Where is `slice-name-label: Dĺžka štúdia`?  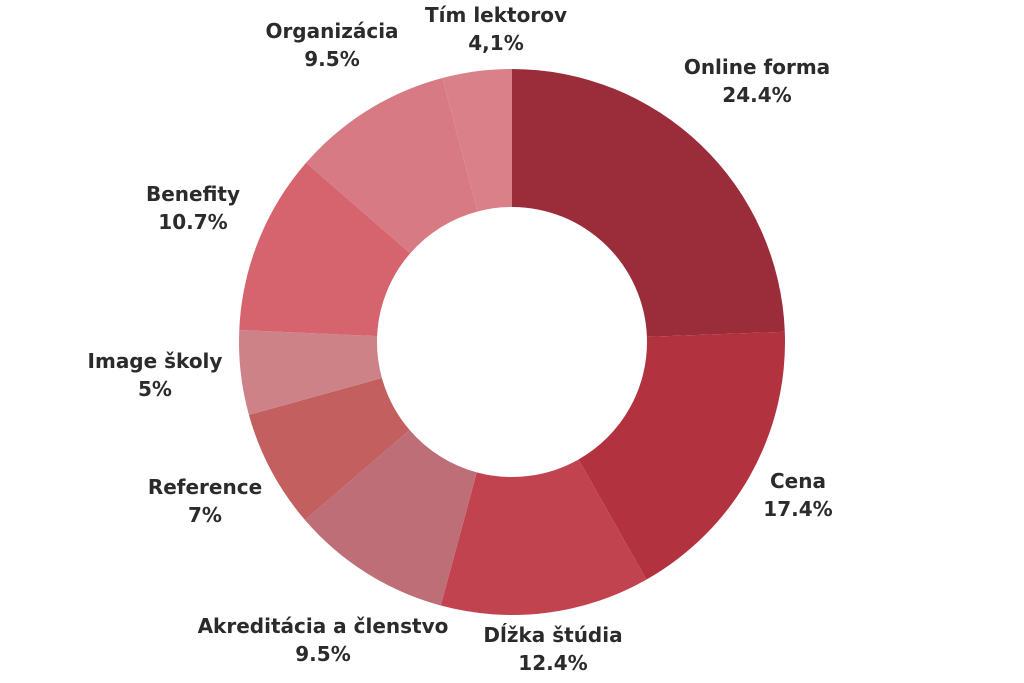
slice-name-label: Dĺžka štúdia is located at coordinates (552, 635).